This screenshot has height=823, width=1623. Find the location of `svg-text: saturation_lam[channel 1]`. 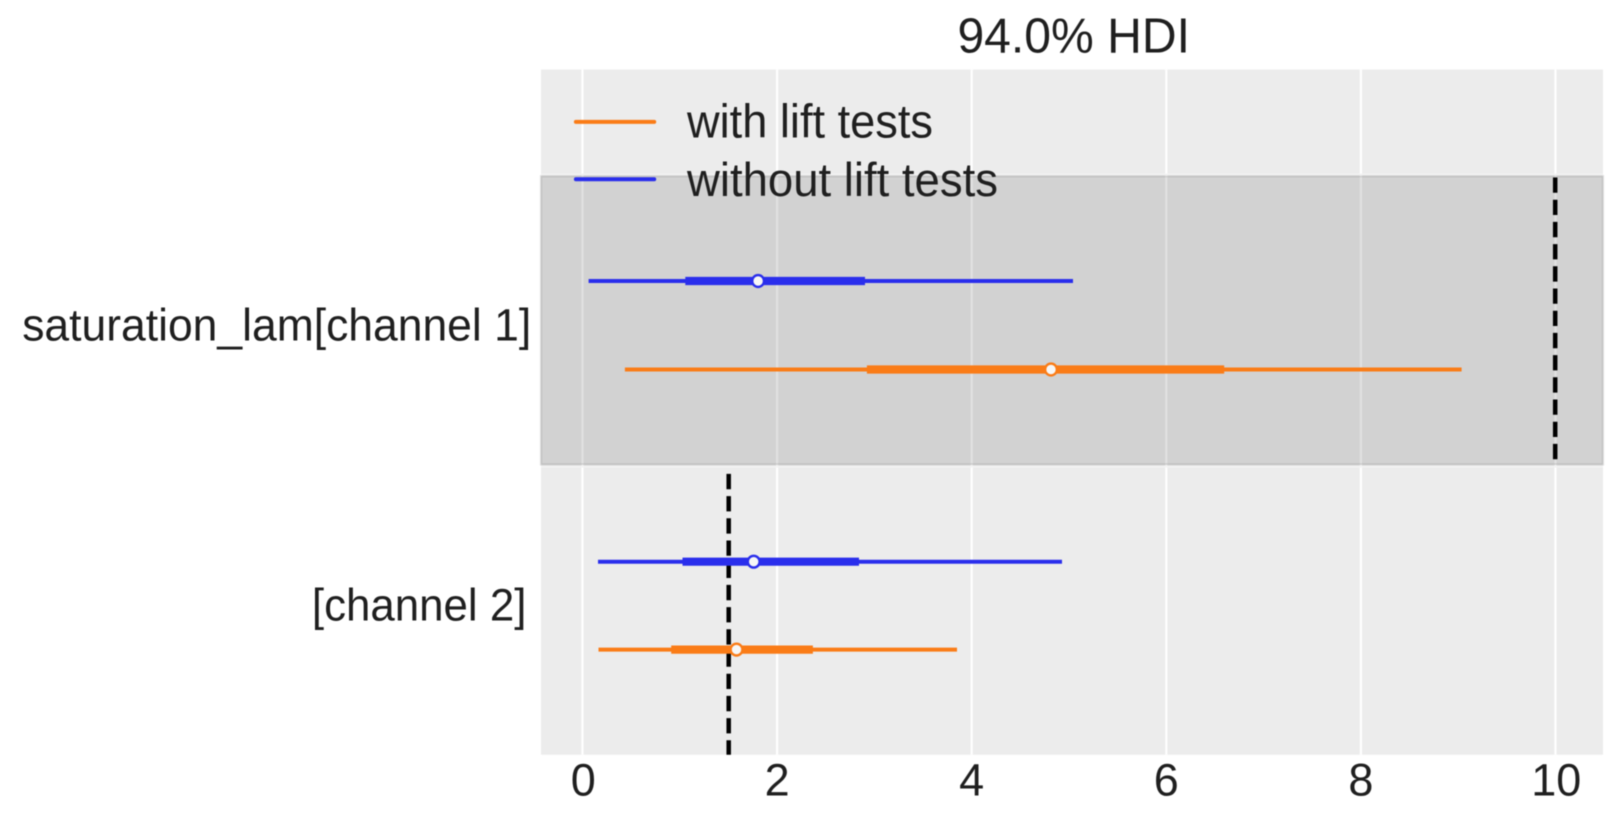

svg-text: saturation_lam[channel 1] is located at coordinates (276, 325).